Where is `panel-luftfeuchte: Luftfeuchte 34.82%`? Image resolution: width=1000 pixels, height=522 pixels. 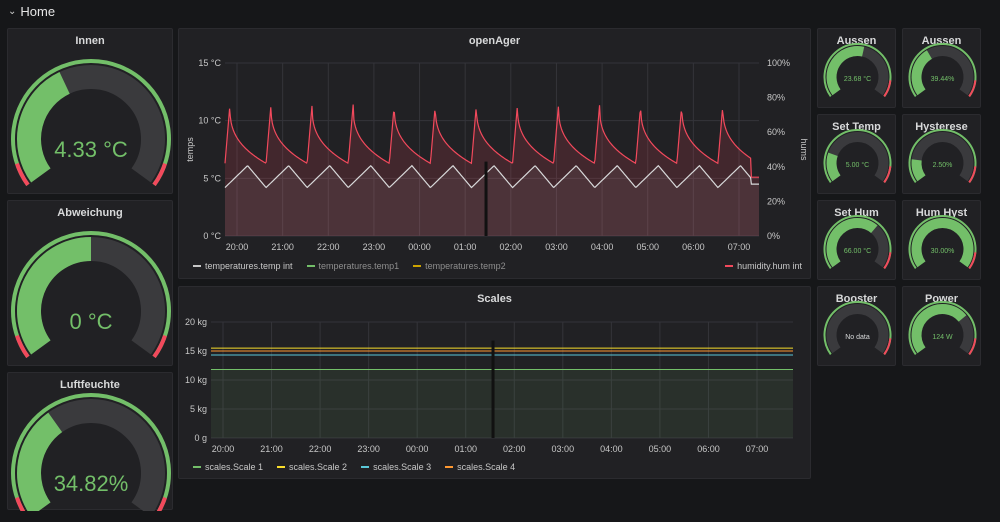
panel-luftfeuchte: Luftfeuchte 34.82% is located at coordinates (90, 441).